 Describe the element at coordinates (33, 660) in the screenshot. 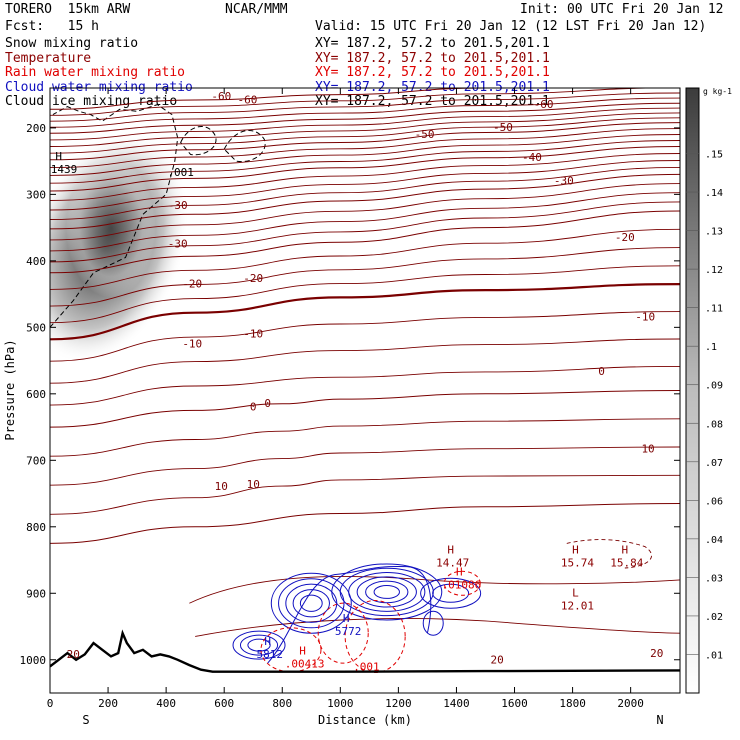

I see `y-tick-label: 1000` at that location.